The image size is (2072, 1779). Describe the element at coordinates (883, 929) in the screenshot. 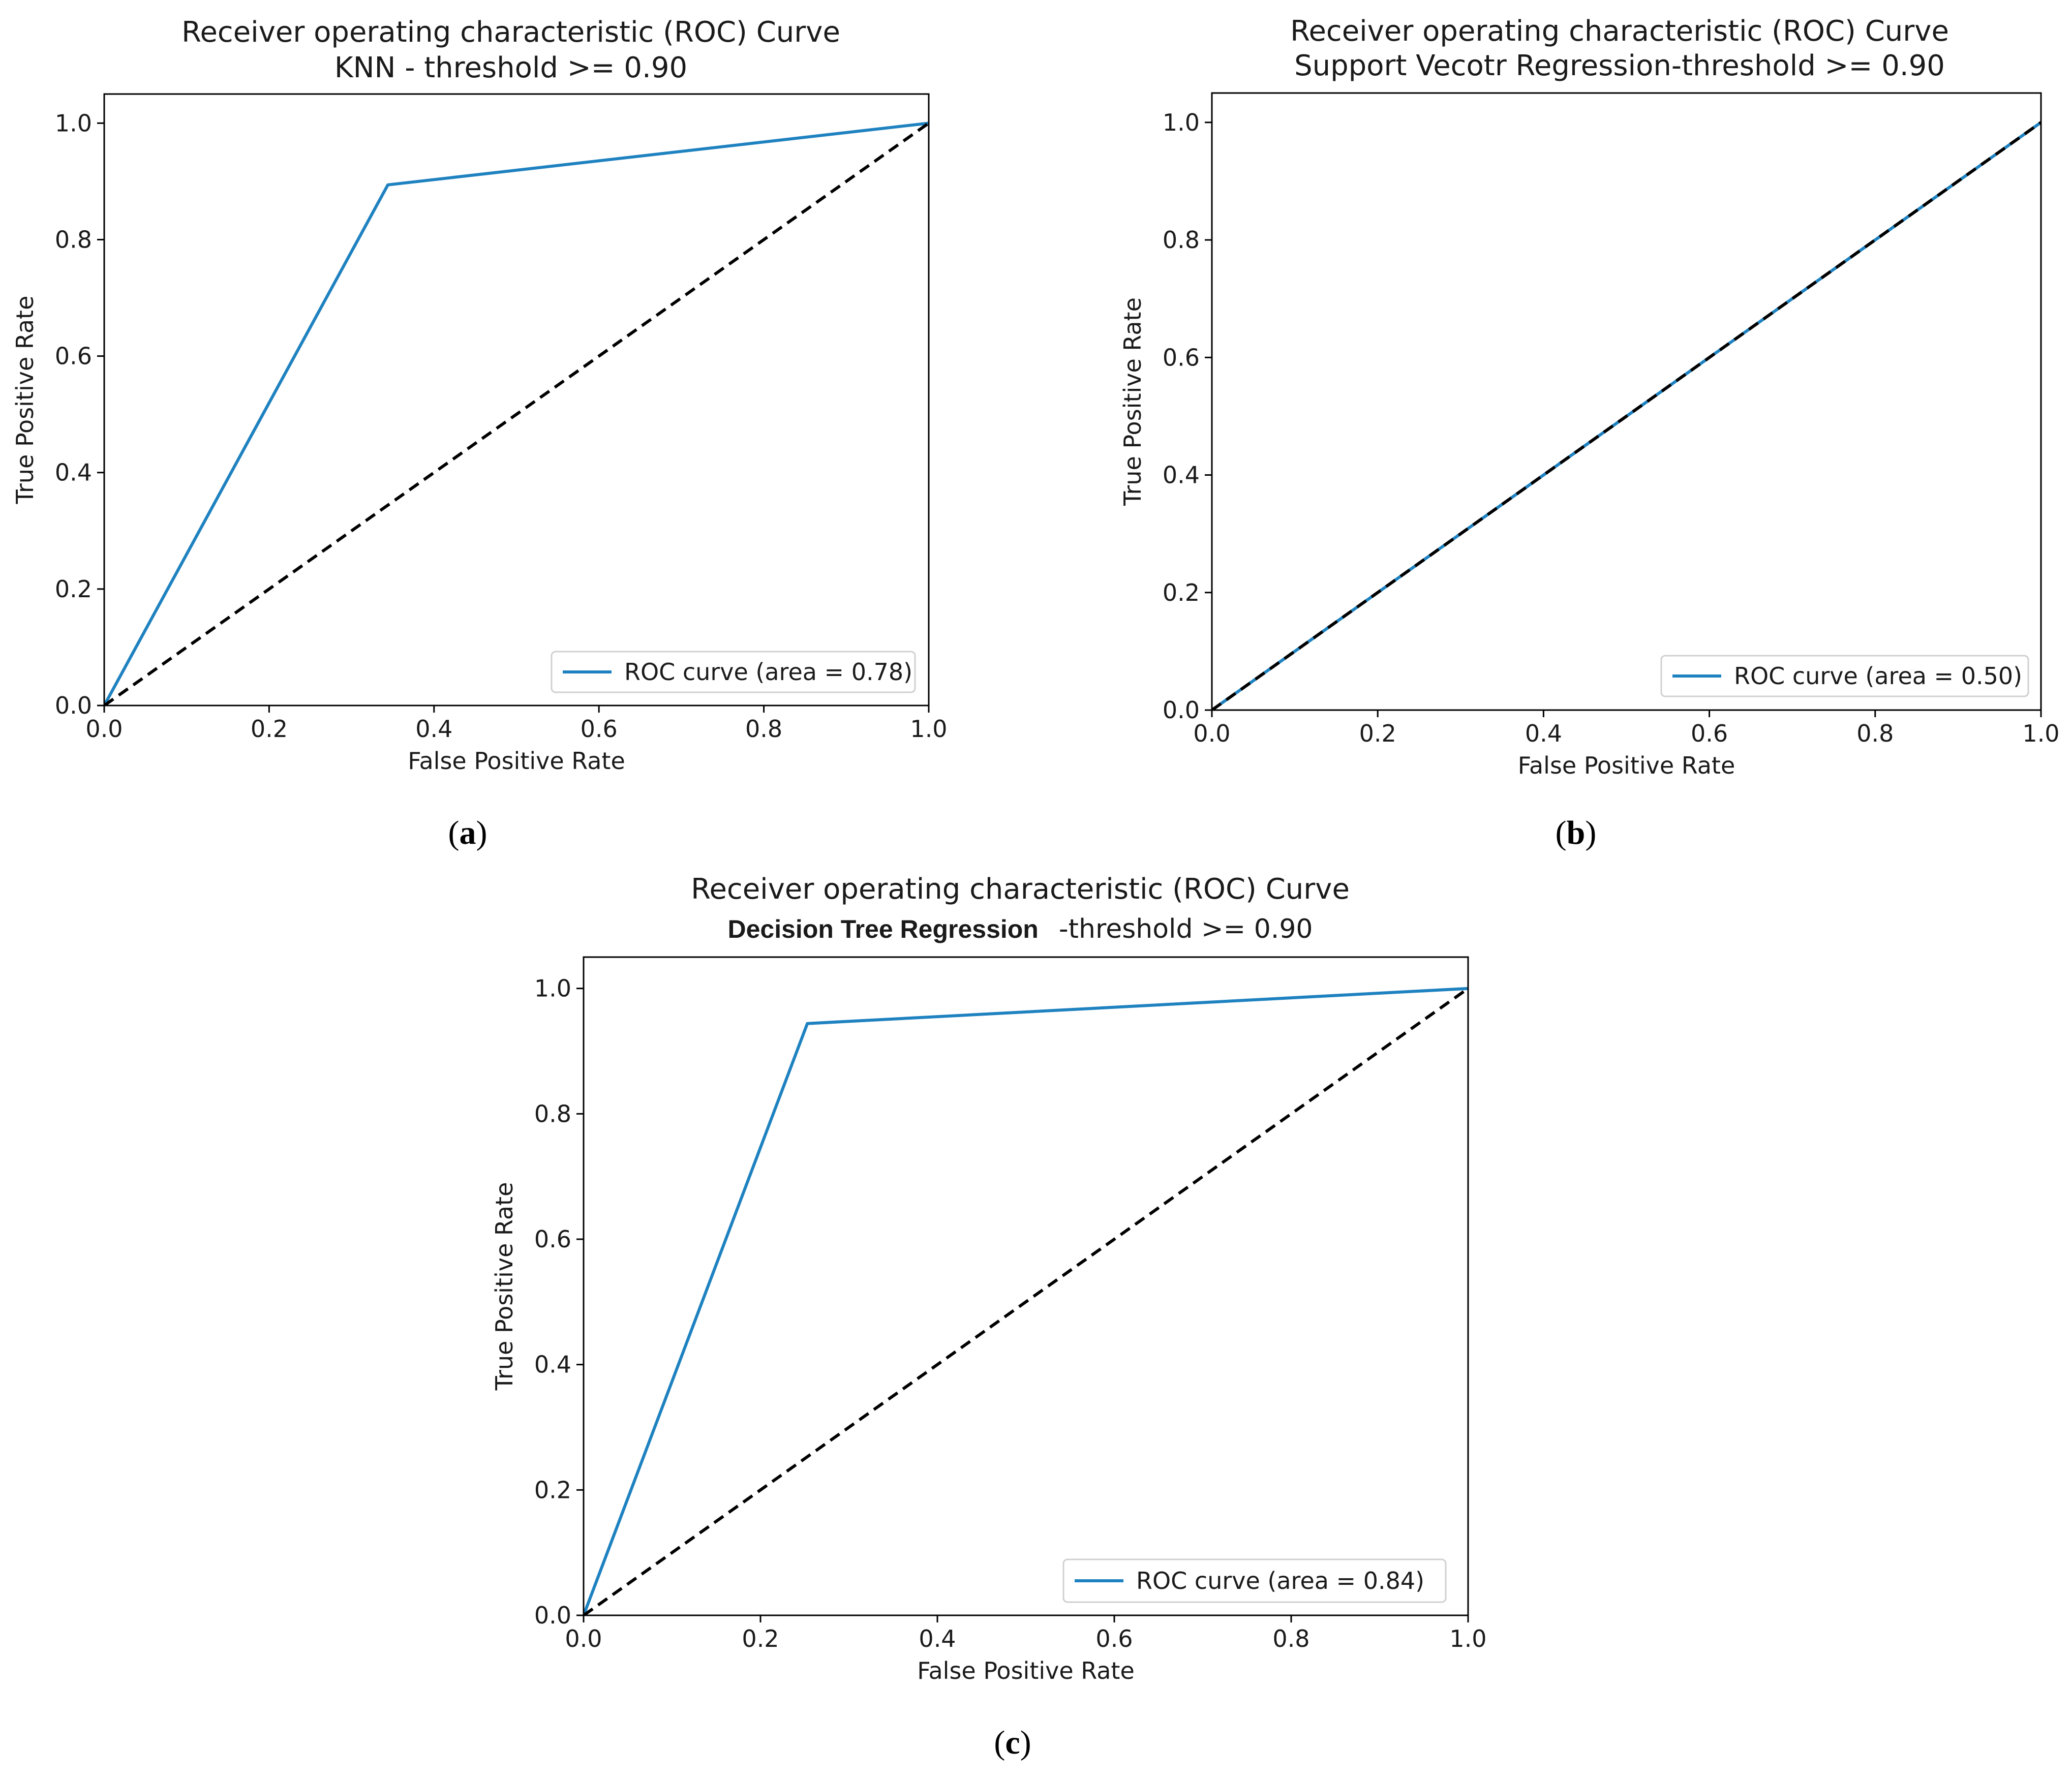

I see `chart-subtitle-model: Decision Tree Regression` at that location.